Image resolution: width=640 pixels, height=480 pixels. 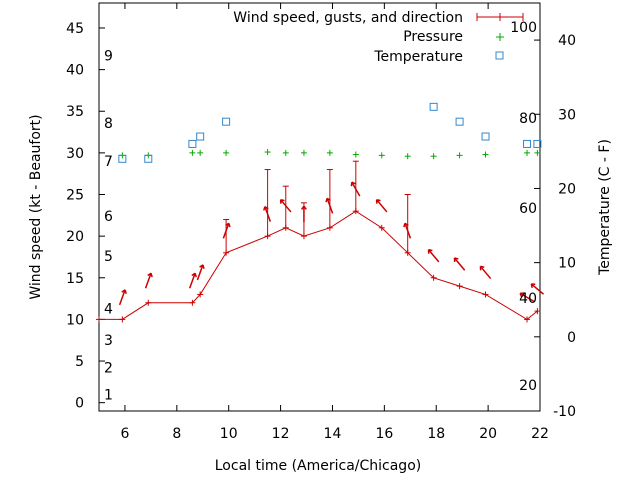 What do you see at coordinates (605, 207) in the screenshot?
I see `y2-axis-label: Temperature (C - F)` at bounding box center [605, 207].